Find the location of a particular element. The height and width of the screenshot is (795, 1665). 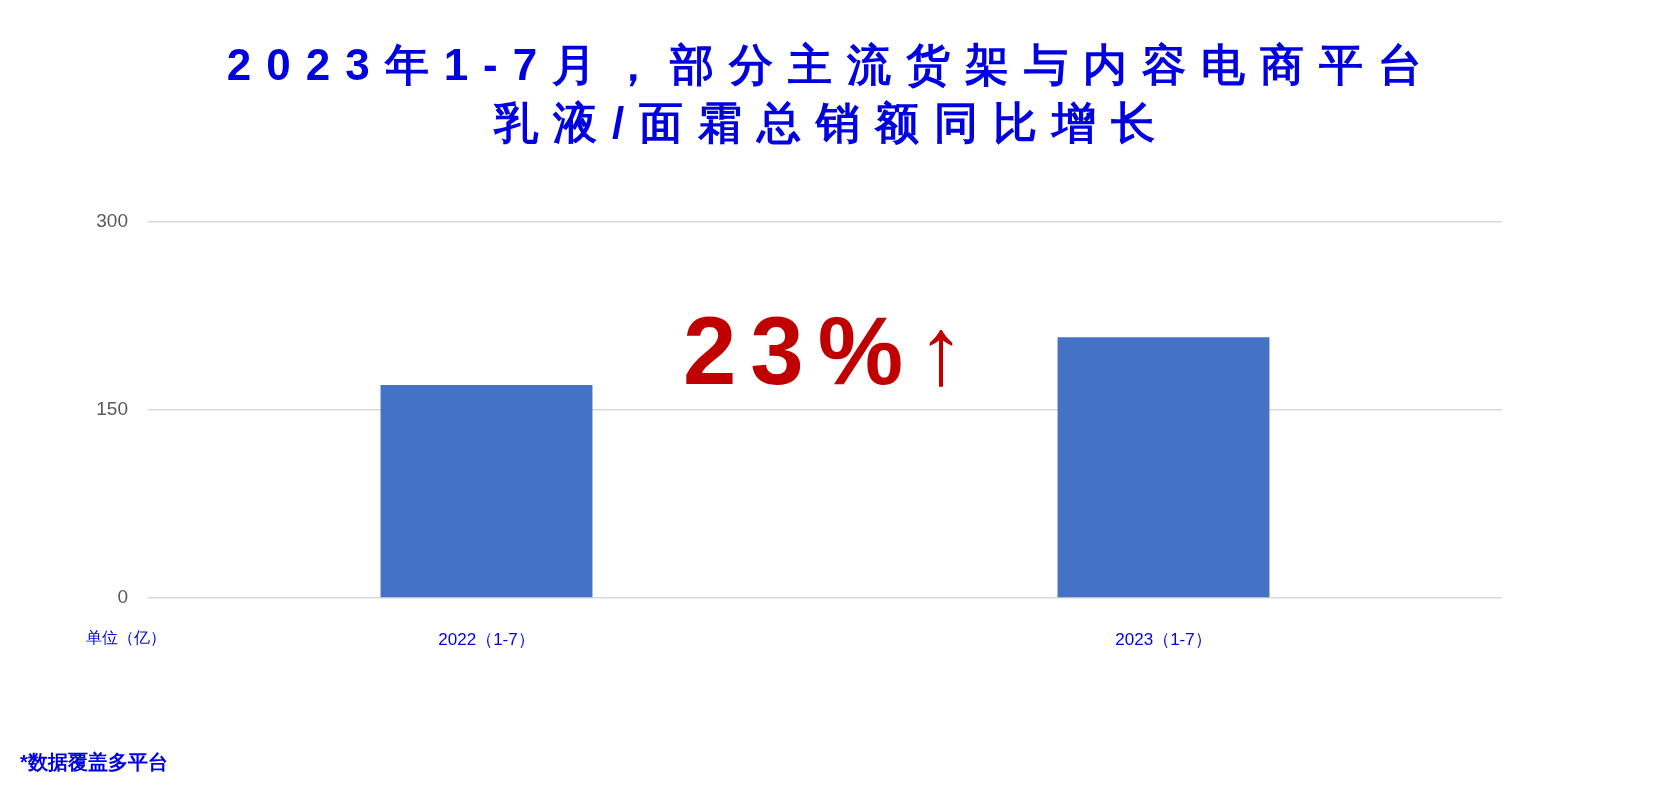

x-tick-label: 2022（1-7） is located at coordinates (486, 639).